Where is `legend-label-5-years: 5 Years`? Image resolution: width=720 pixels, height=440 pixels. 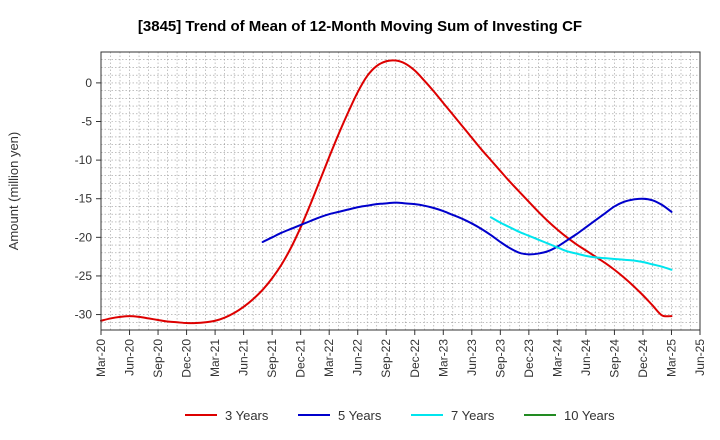 legend-label-5-years: 5 Years is located at coordinates (360, 415).